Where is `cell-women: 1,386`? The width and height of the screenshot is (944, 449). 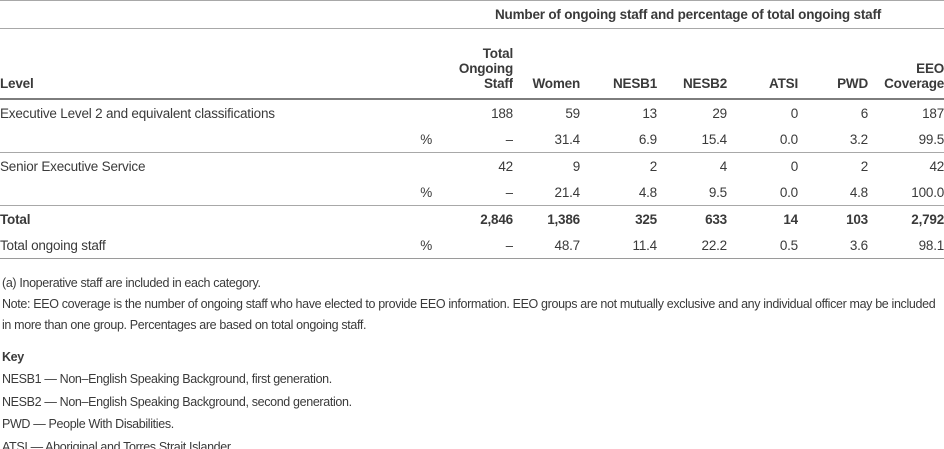
cell-women: 1,386 is located at coordinates (563, 219).